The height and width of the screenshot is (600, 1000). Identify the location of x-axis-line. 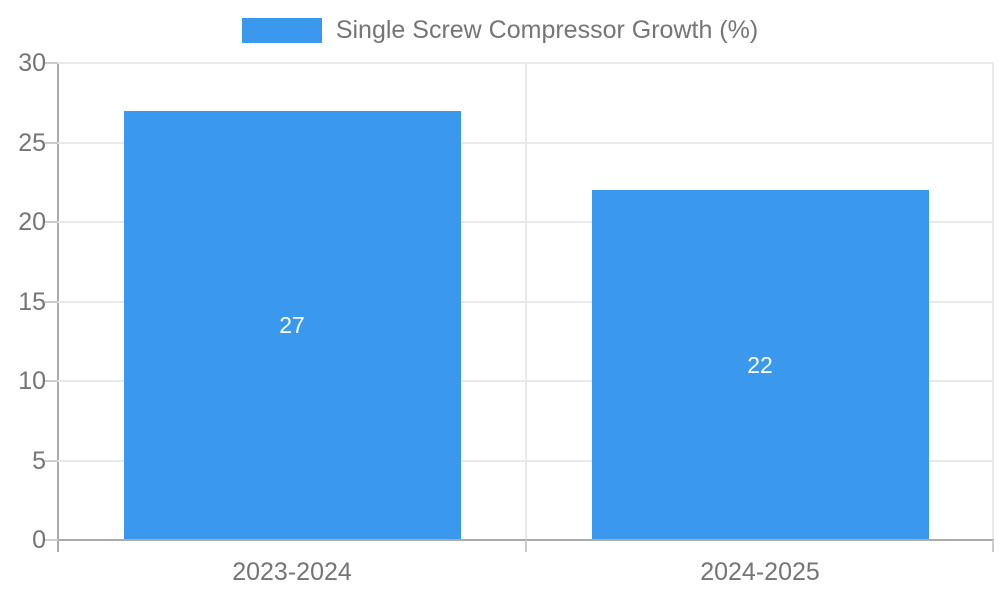
(519, 540).